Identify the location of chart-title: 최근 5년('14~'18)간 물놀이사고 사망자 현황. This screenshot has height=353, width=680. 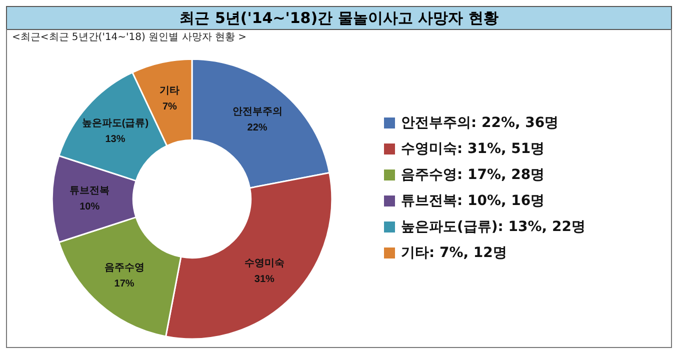
(339, 18).